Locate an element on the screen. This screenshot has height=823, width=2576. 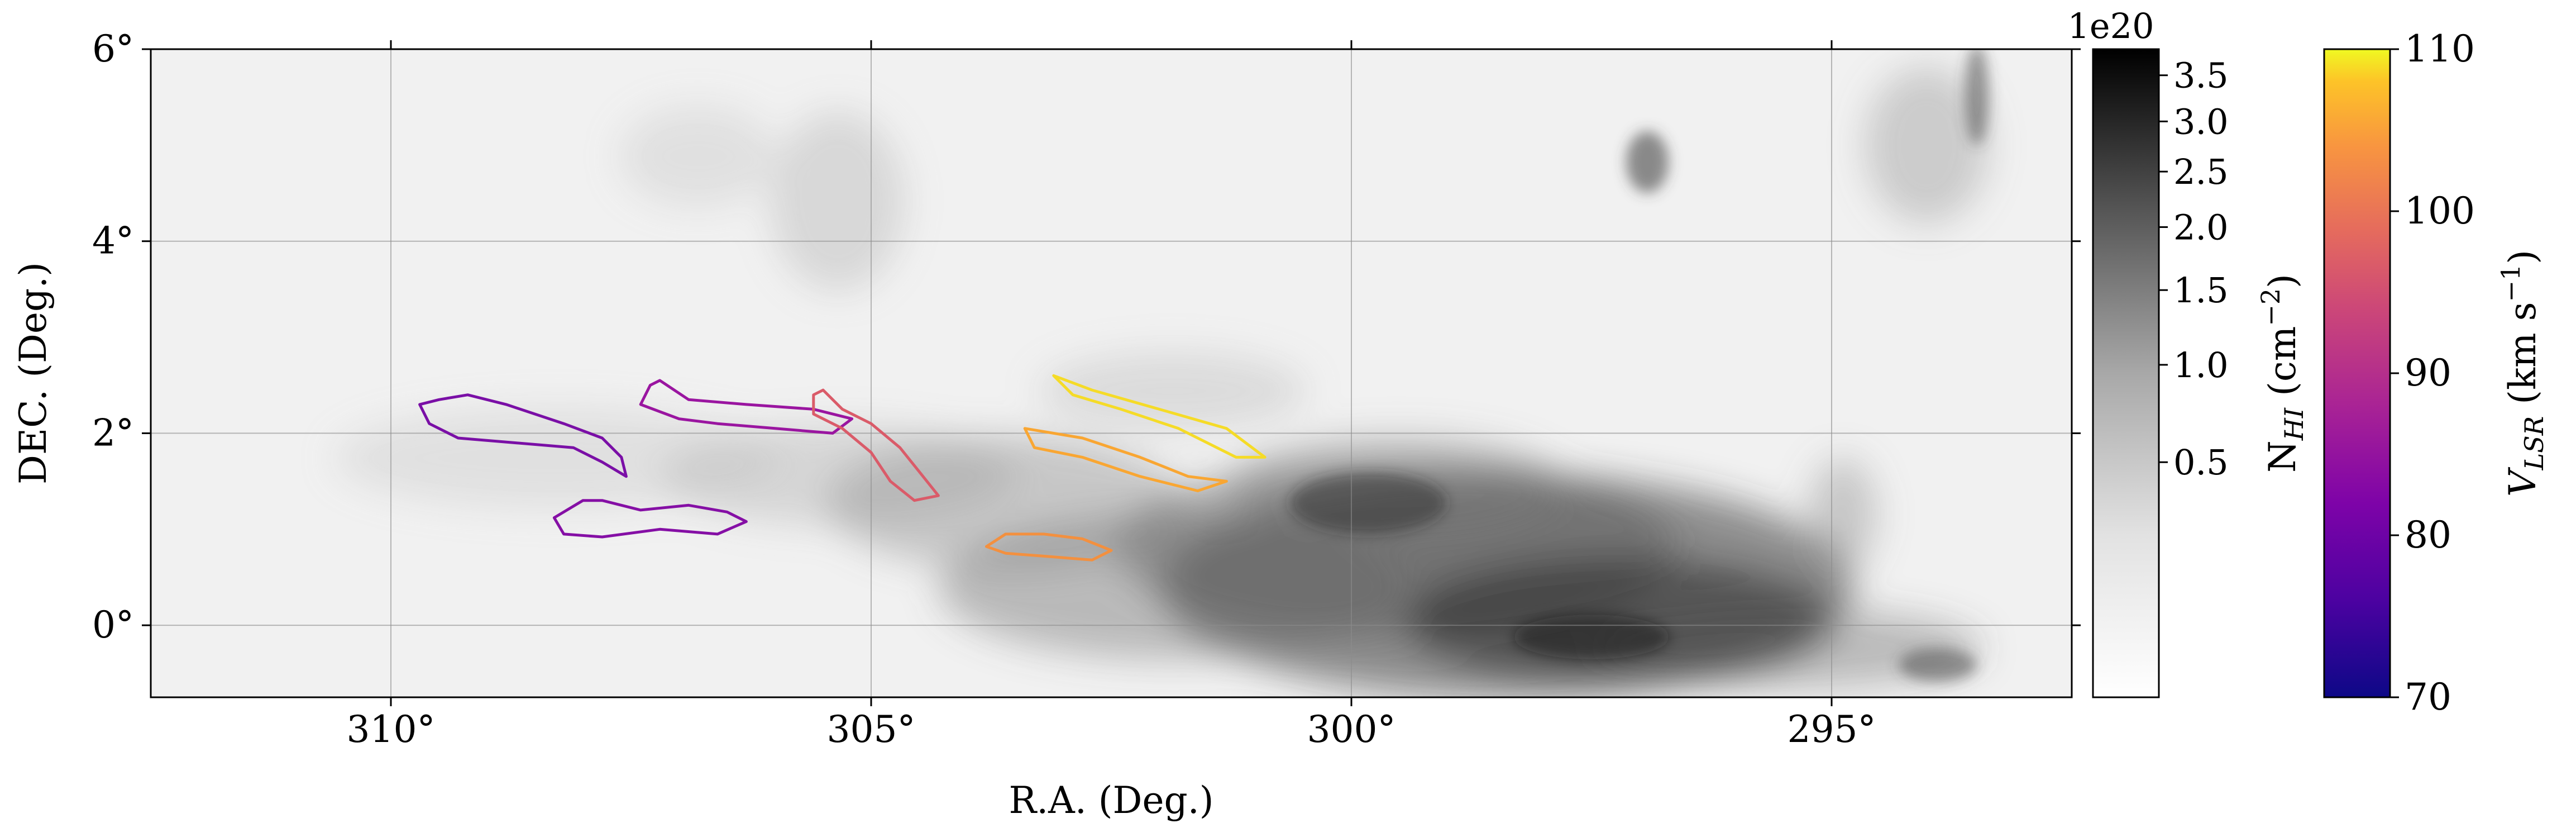
vlsr-colorbar-gradient is located at coordinates (2357, 373).